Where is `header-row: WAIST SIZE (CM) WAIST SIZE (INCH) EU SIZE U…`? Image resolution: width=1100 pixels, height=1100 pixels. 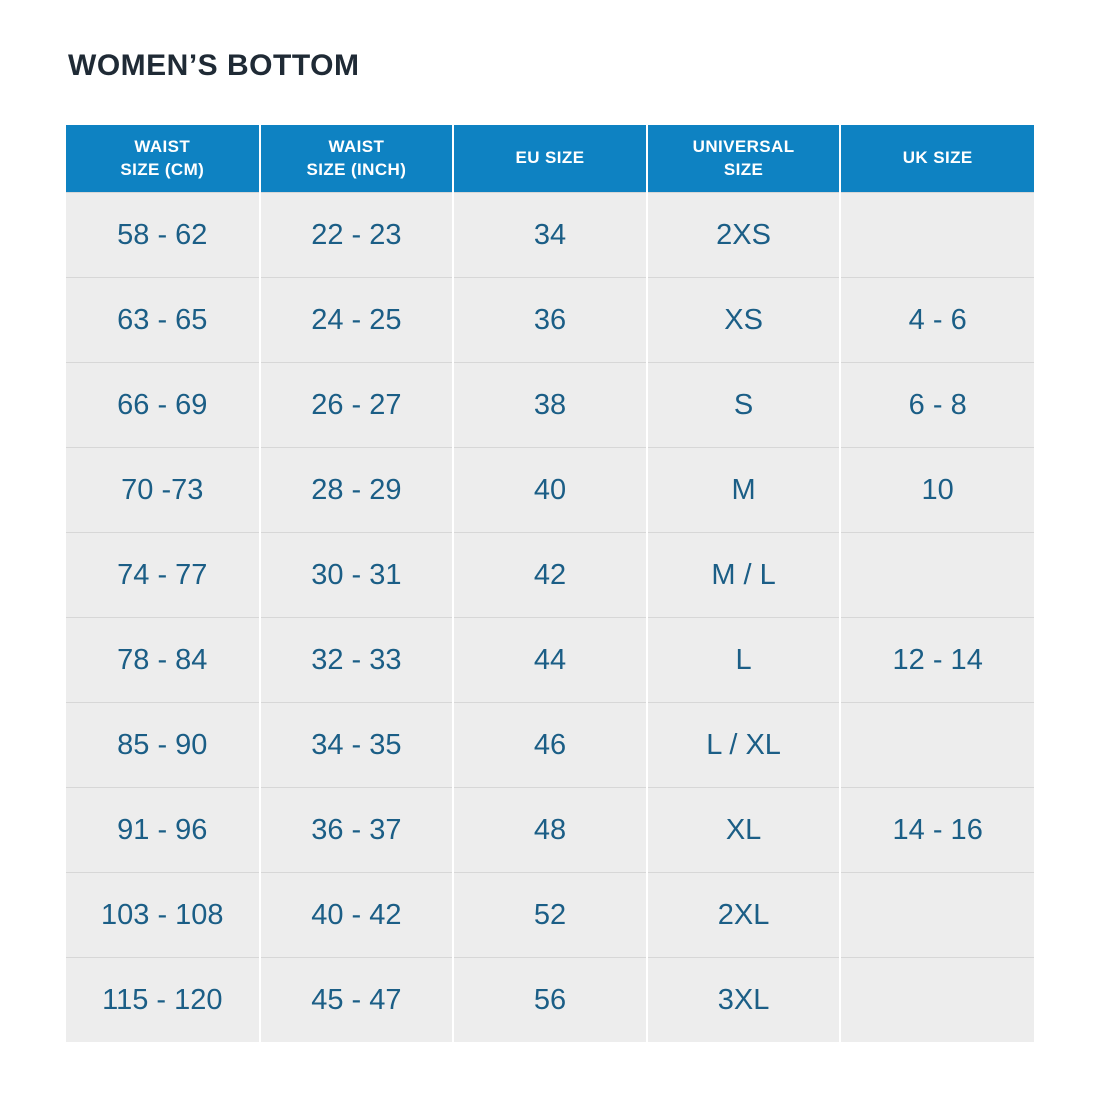 header-row: WAIST SIZE (CM) WAIST SIZE (INCH) EU SIZE U… is located at coordinates (550, 159).